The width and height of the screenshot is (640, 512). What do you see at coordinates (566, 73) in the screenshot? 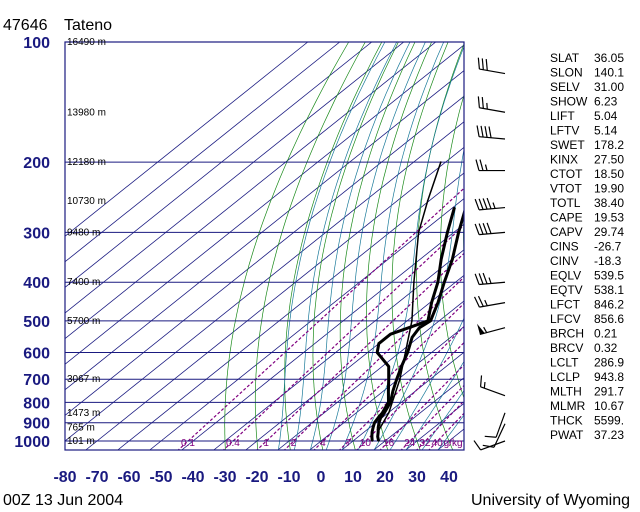
I see `index-label: SLON` at bounding box center [566, 73].